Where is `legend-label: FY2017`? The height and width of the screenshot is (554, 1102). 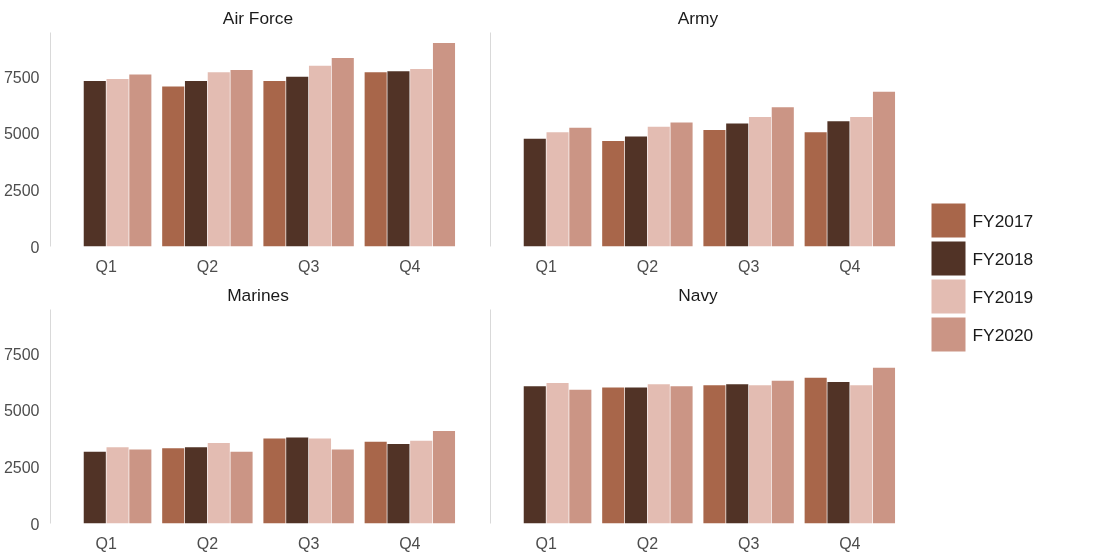 legend-label: FY2017 is located at coordinates (1003, 220).